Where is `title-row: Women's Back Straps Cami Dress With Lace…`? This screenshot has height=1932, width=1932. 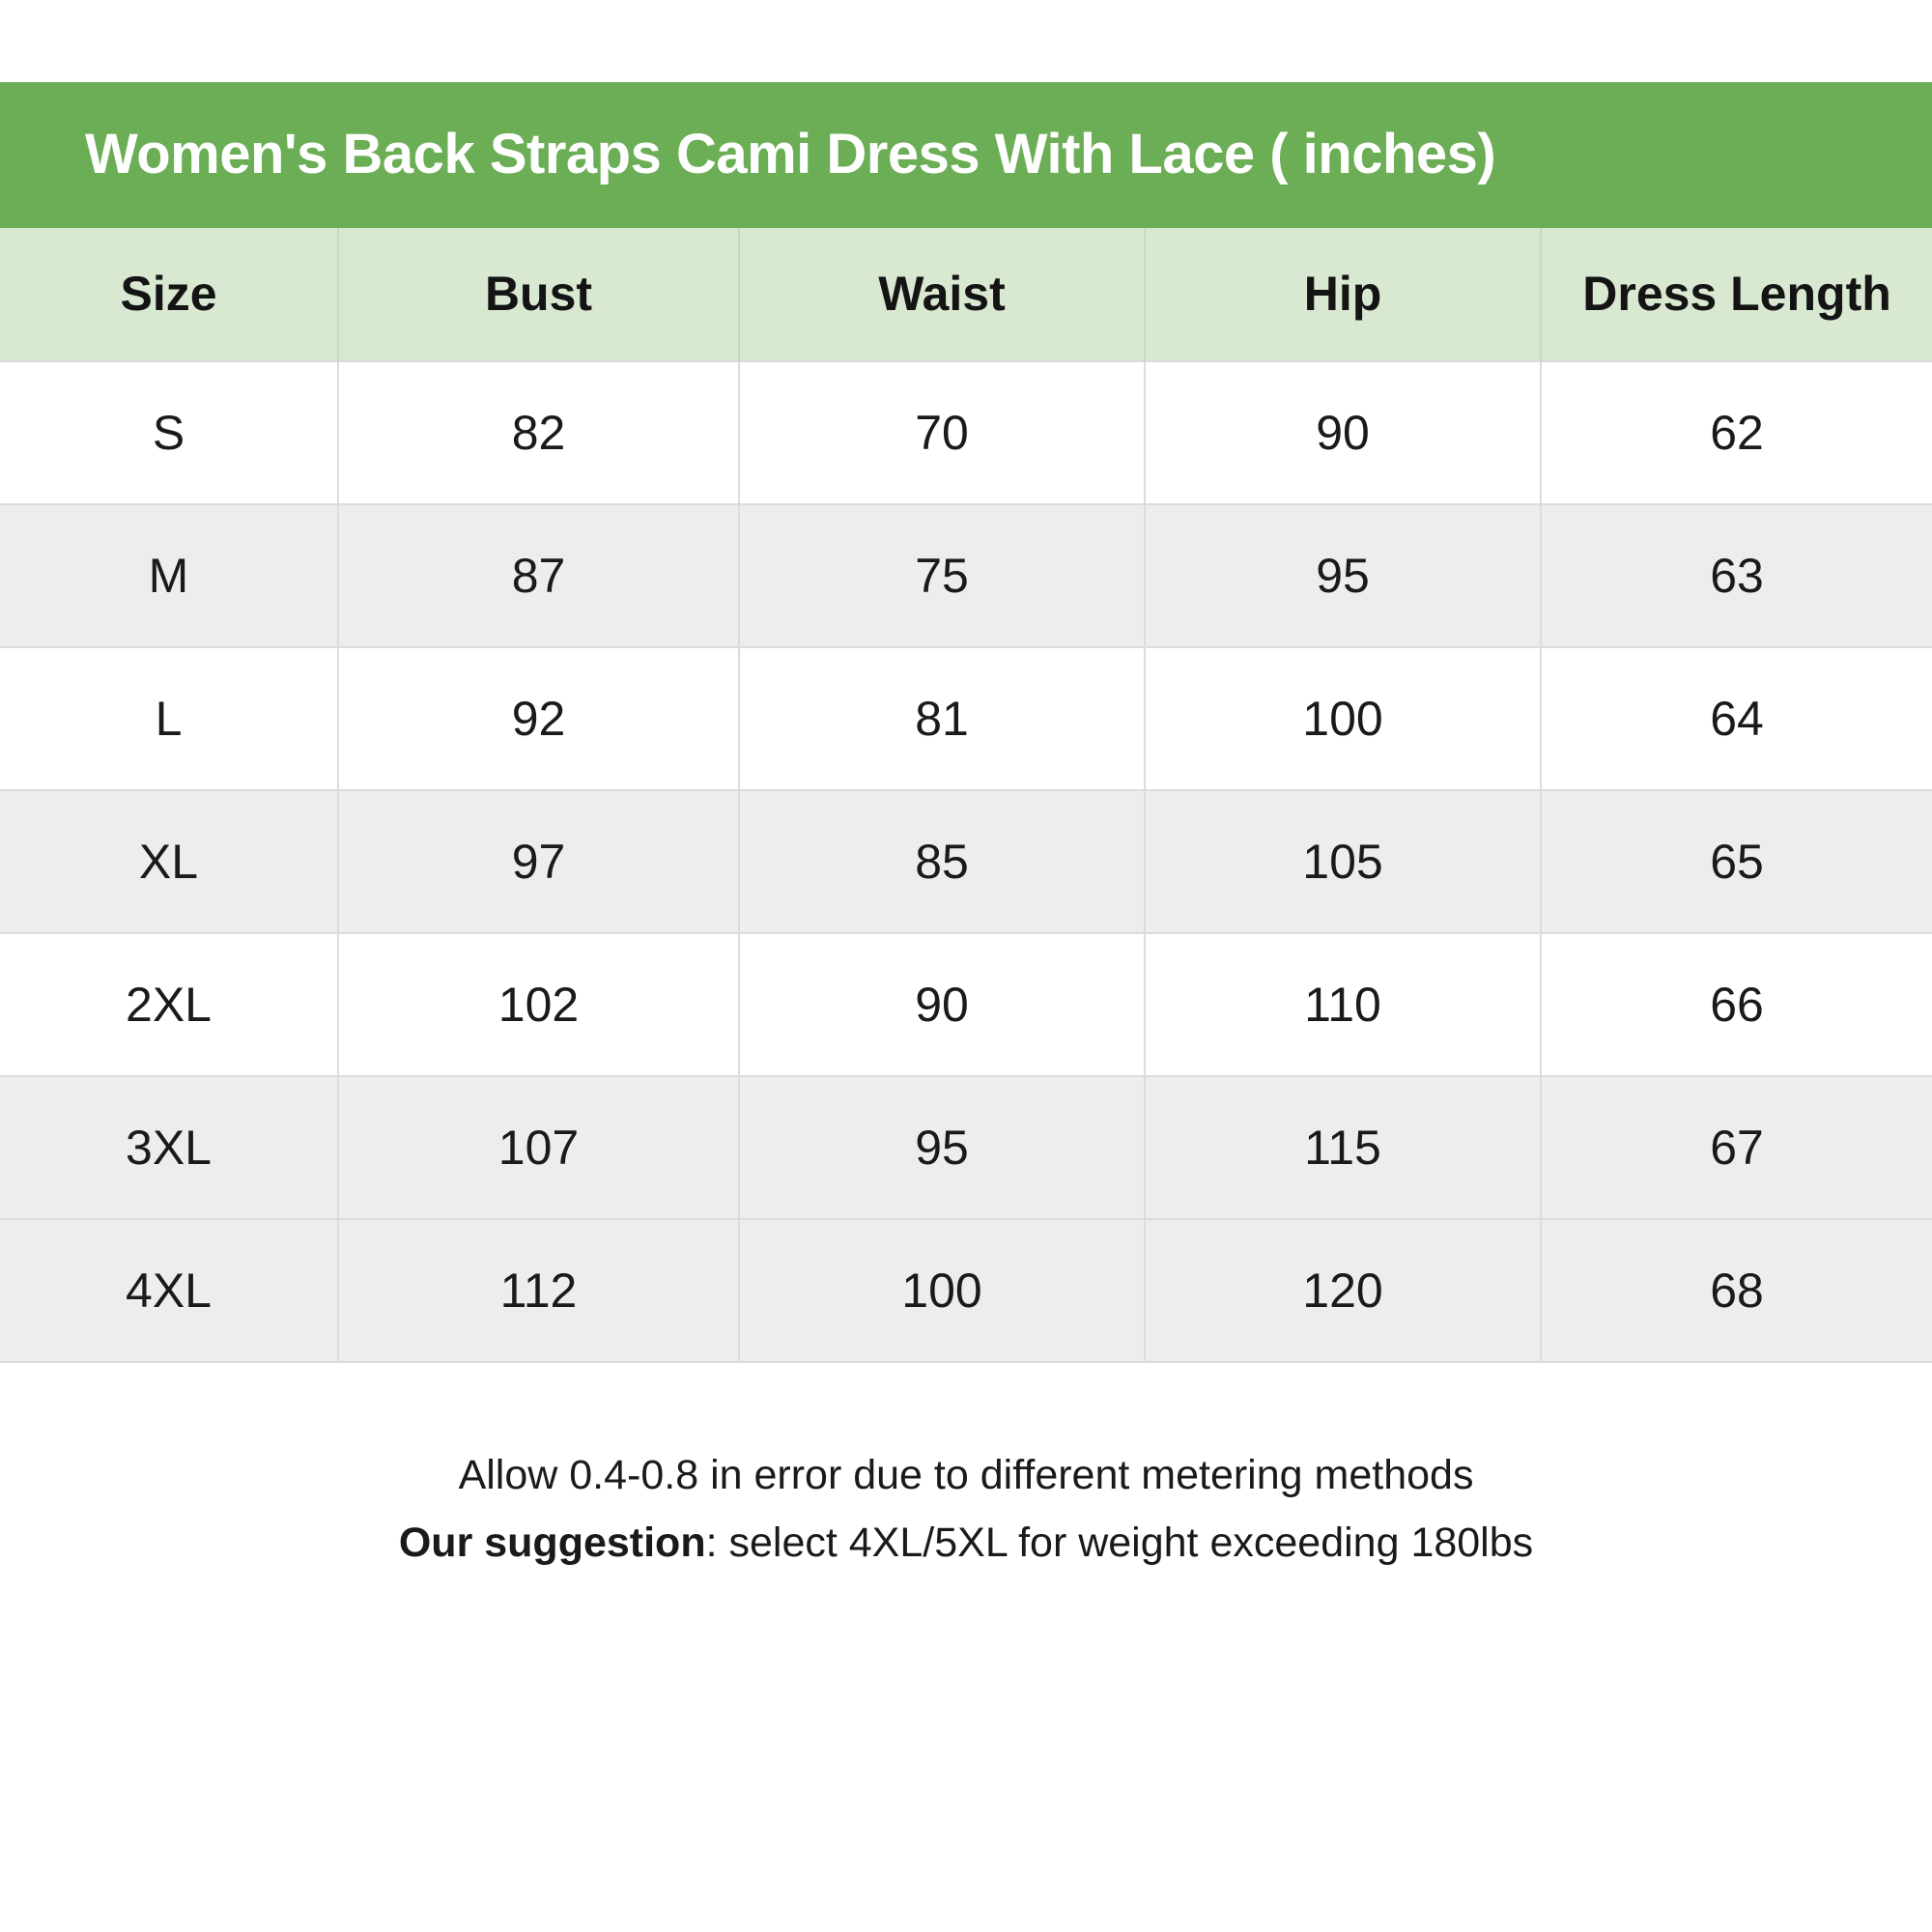
title-row: Women's Back Straps Cami Dress With Lace… is located at coordinates (966, 155).